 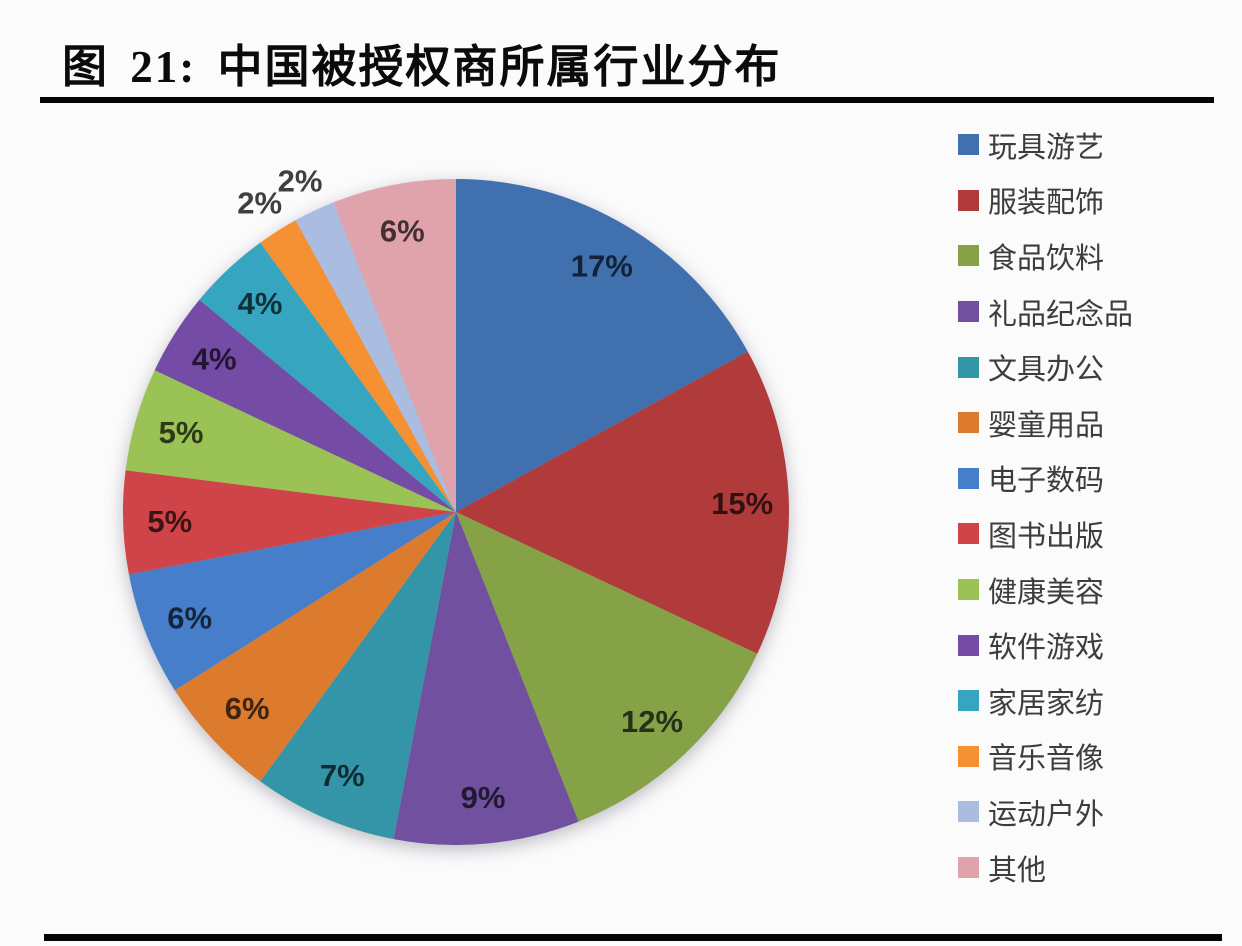 What do you see at coordinates (1046, 203) in the screenshot?
I see `legend-label: 服装配饰` at bounding box center [1046, 203].